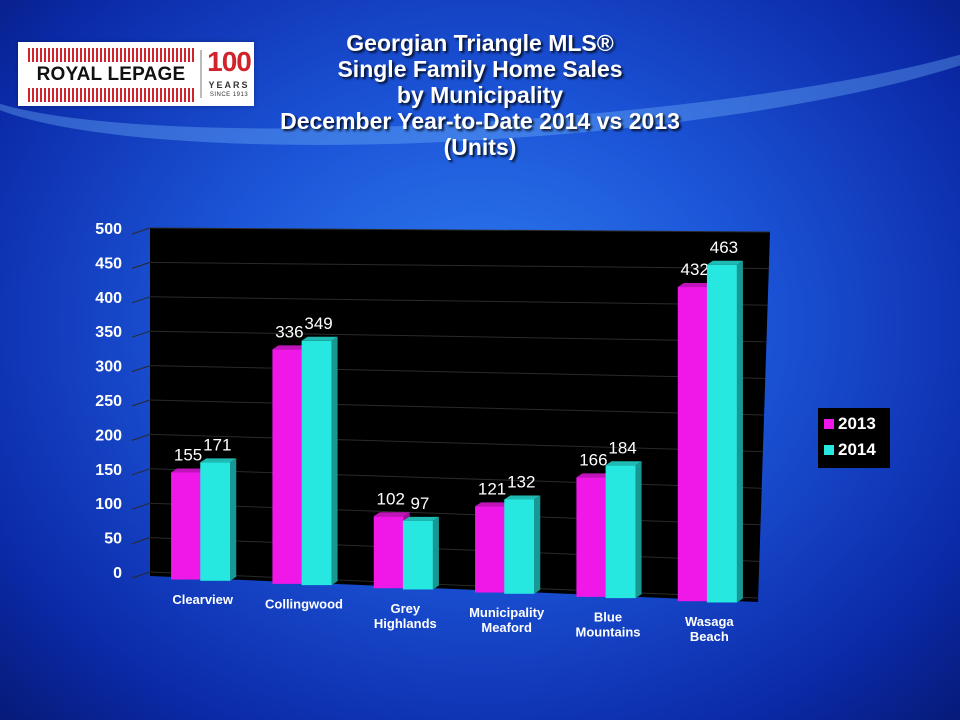  I want to click on legend-label-2013: 2013, so click(857, 423).